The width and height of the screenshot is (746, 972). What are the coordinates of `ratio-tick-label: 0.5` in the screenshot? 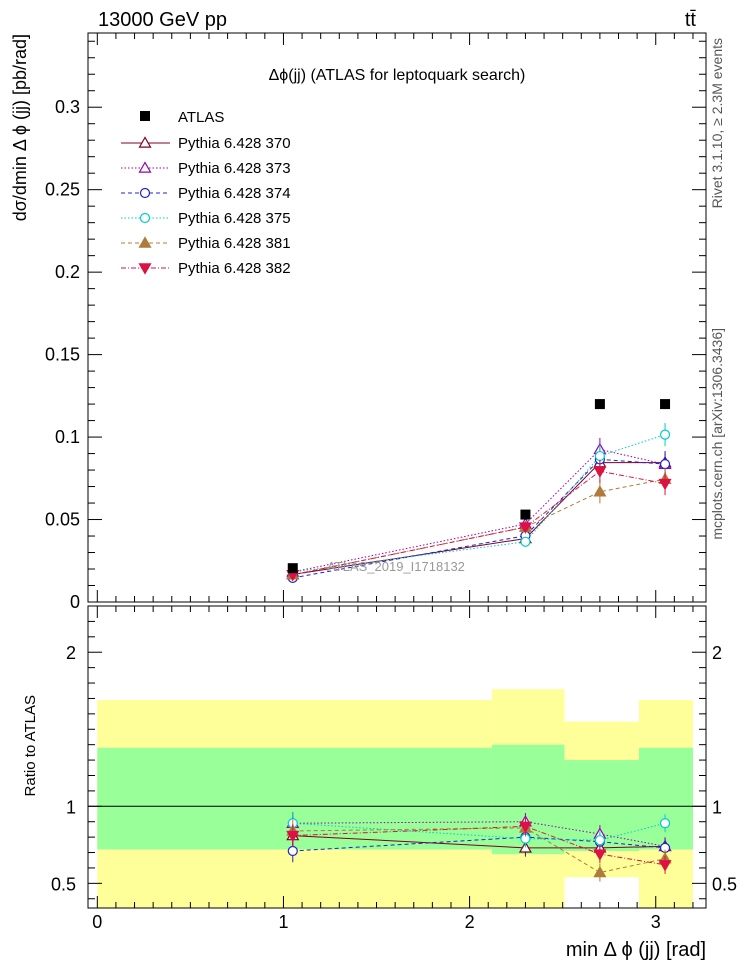 It's located at (63, 884).